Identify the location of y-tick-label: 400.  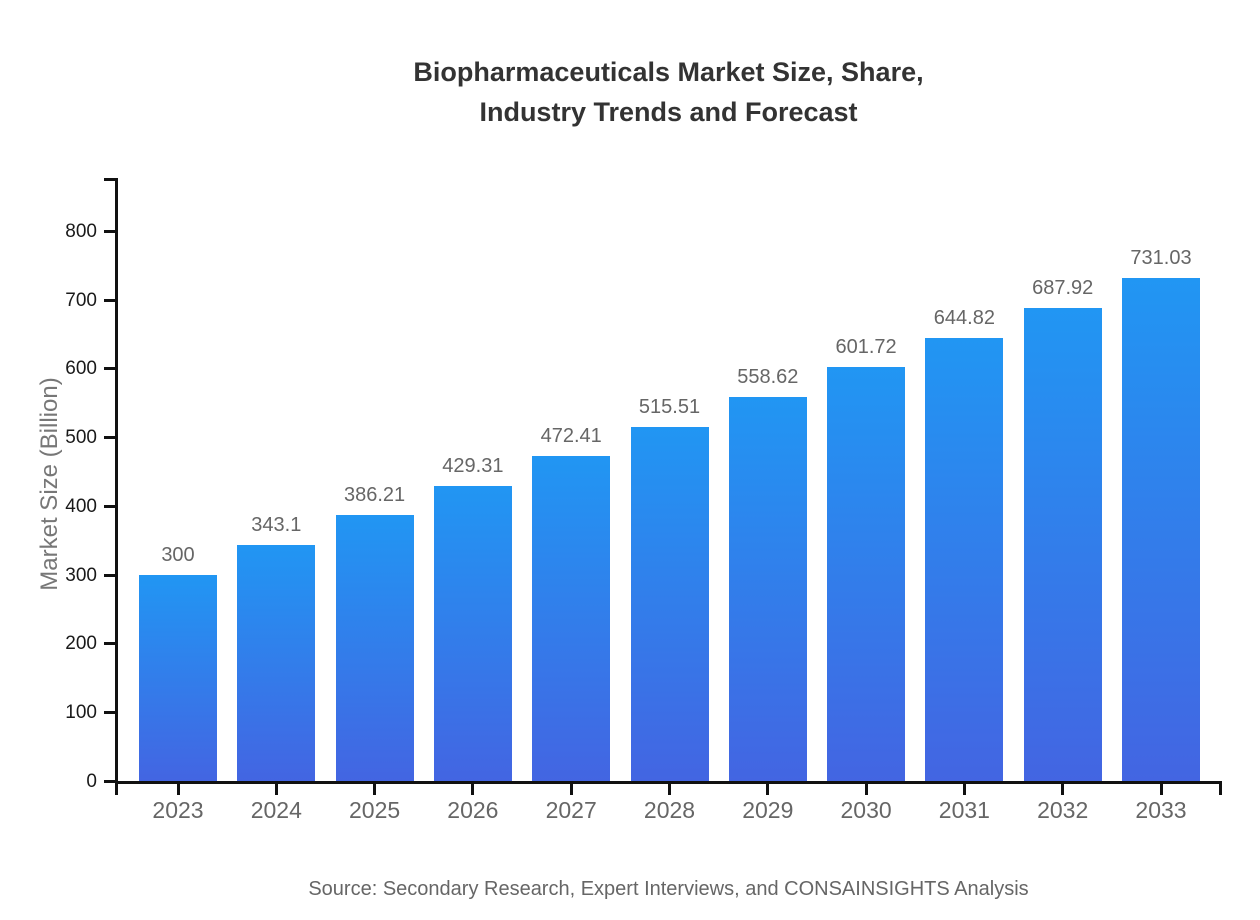
(81, 506).